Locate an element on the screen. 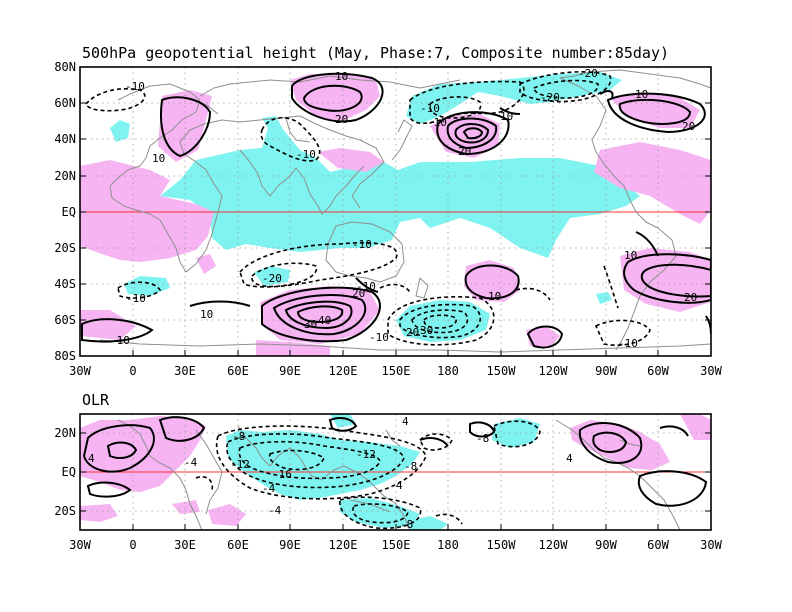 The width and height of the screenshot is (792, 612). contour-pos-10-australia is located at coordinates (367, 285).